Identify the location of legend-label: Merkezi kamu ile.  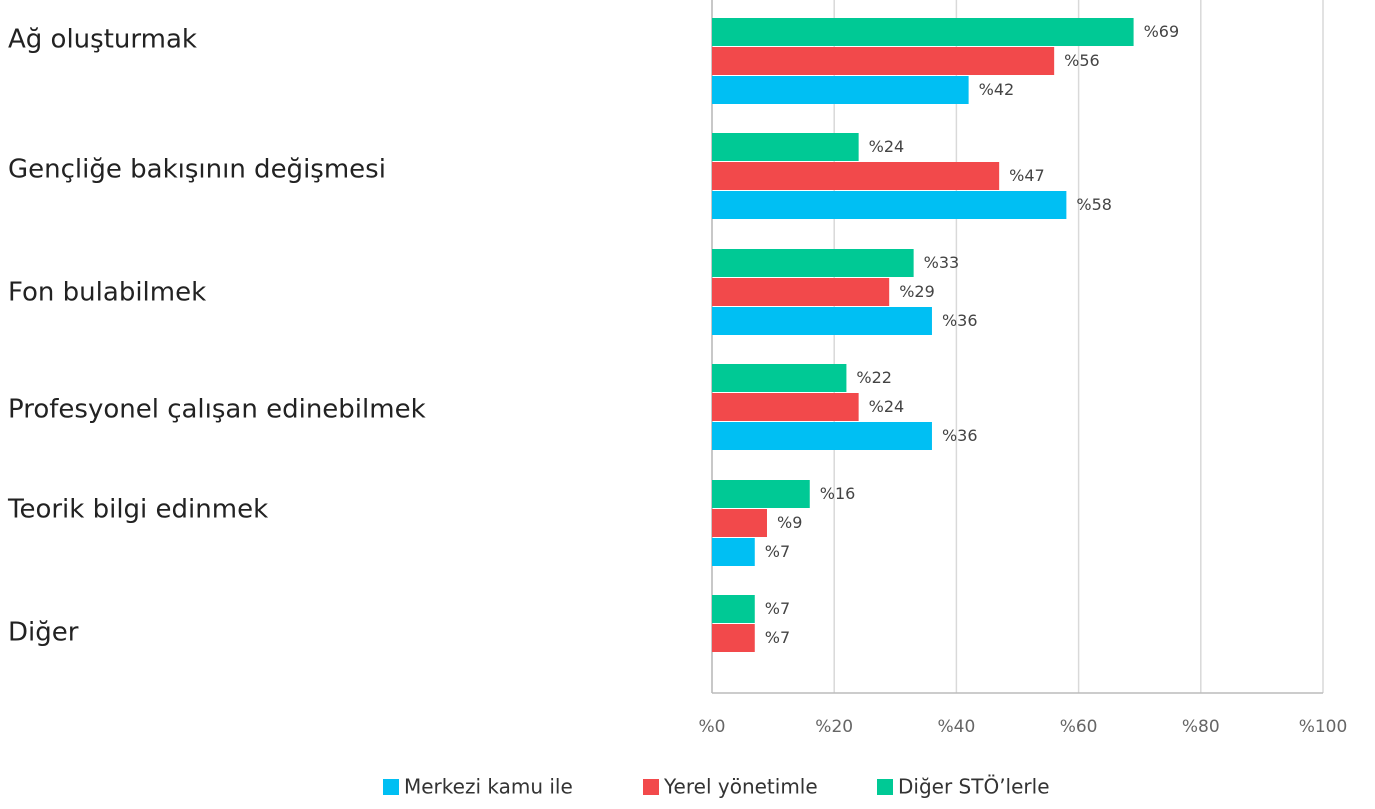
(488, 787).